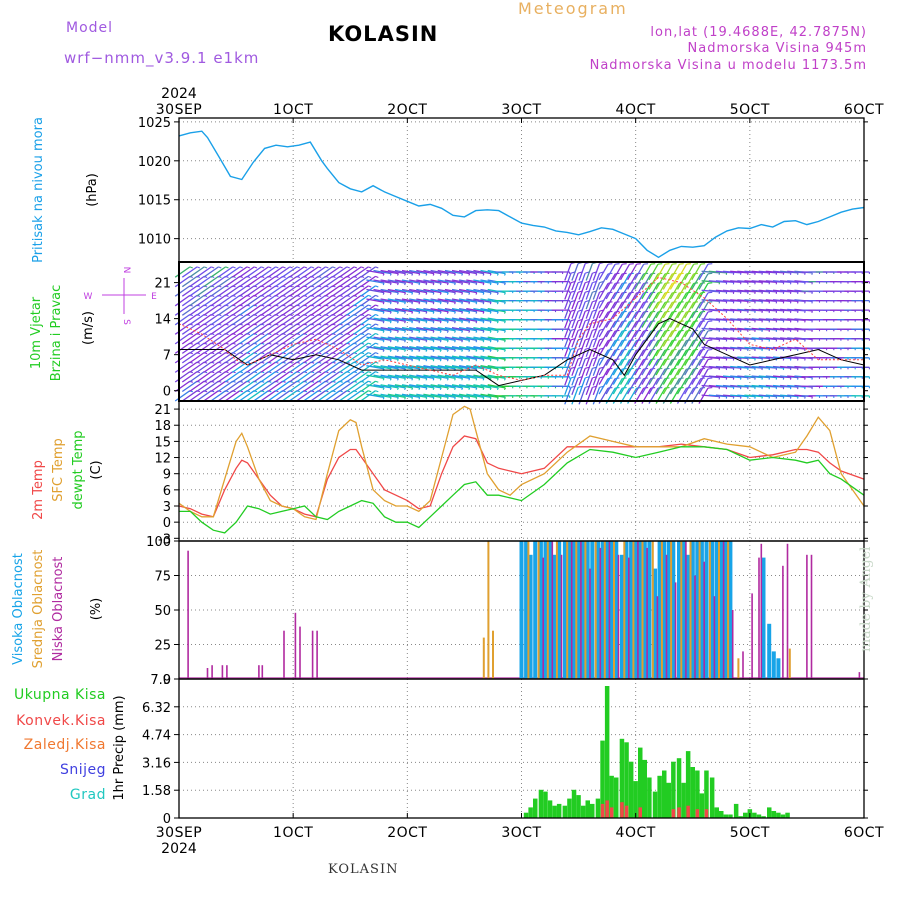 This screenshot has width=900, height=900. What do you see at coordinates (777, 48) in the screenshot?
I see `altitude-text: Nadmorska Visina 945m` at bounding box center [777, 48].